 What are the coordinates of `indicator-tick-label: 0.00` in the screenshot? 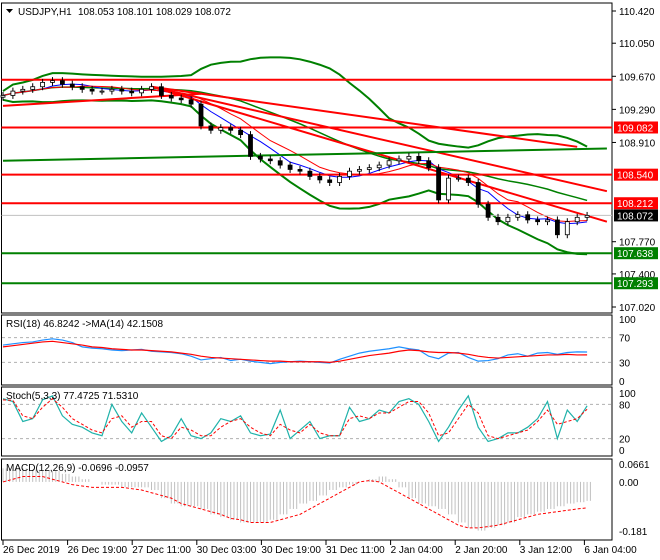 It's located at (629, 483).